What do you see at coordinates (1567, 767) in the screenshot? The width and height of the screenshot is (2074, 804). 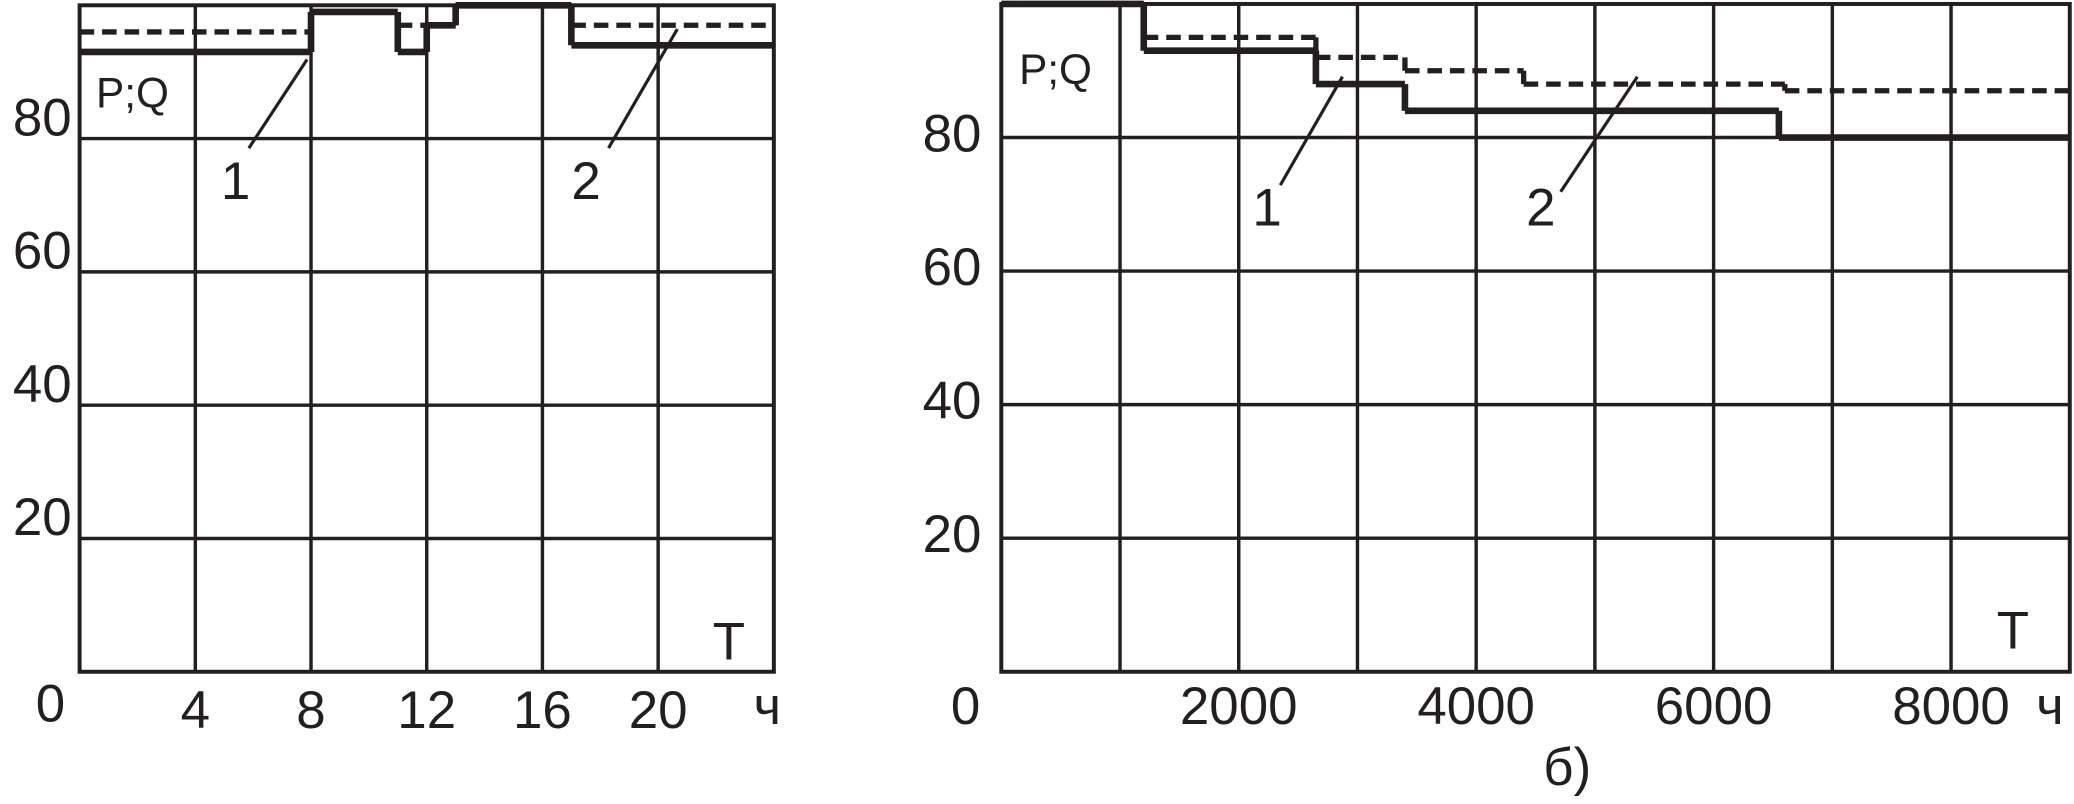 I see `caption: б)` at bounding box center [1567, 767].